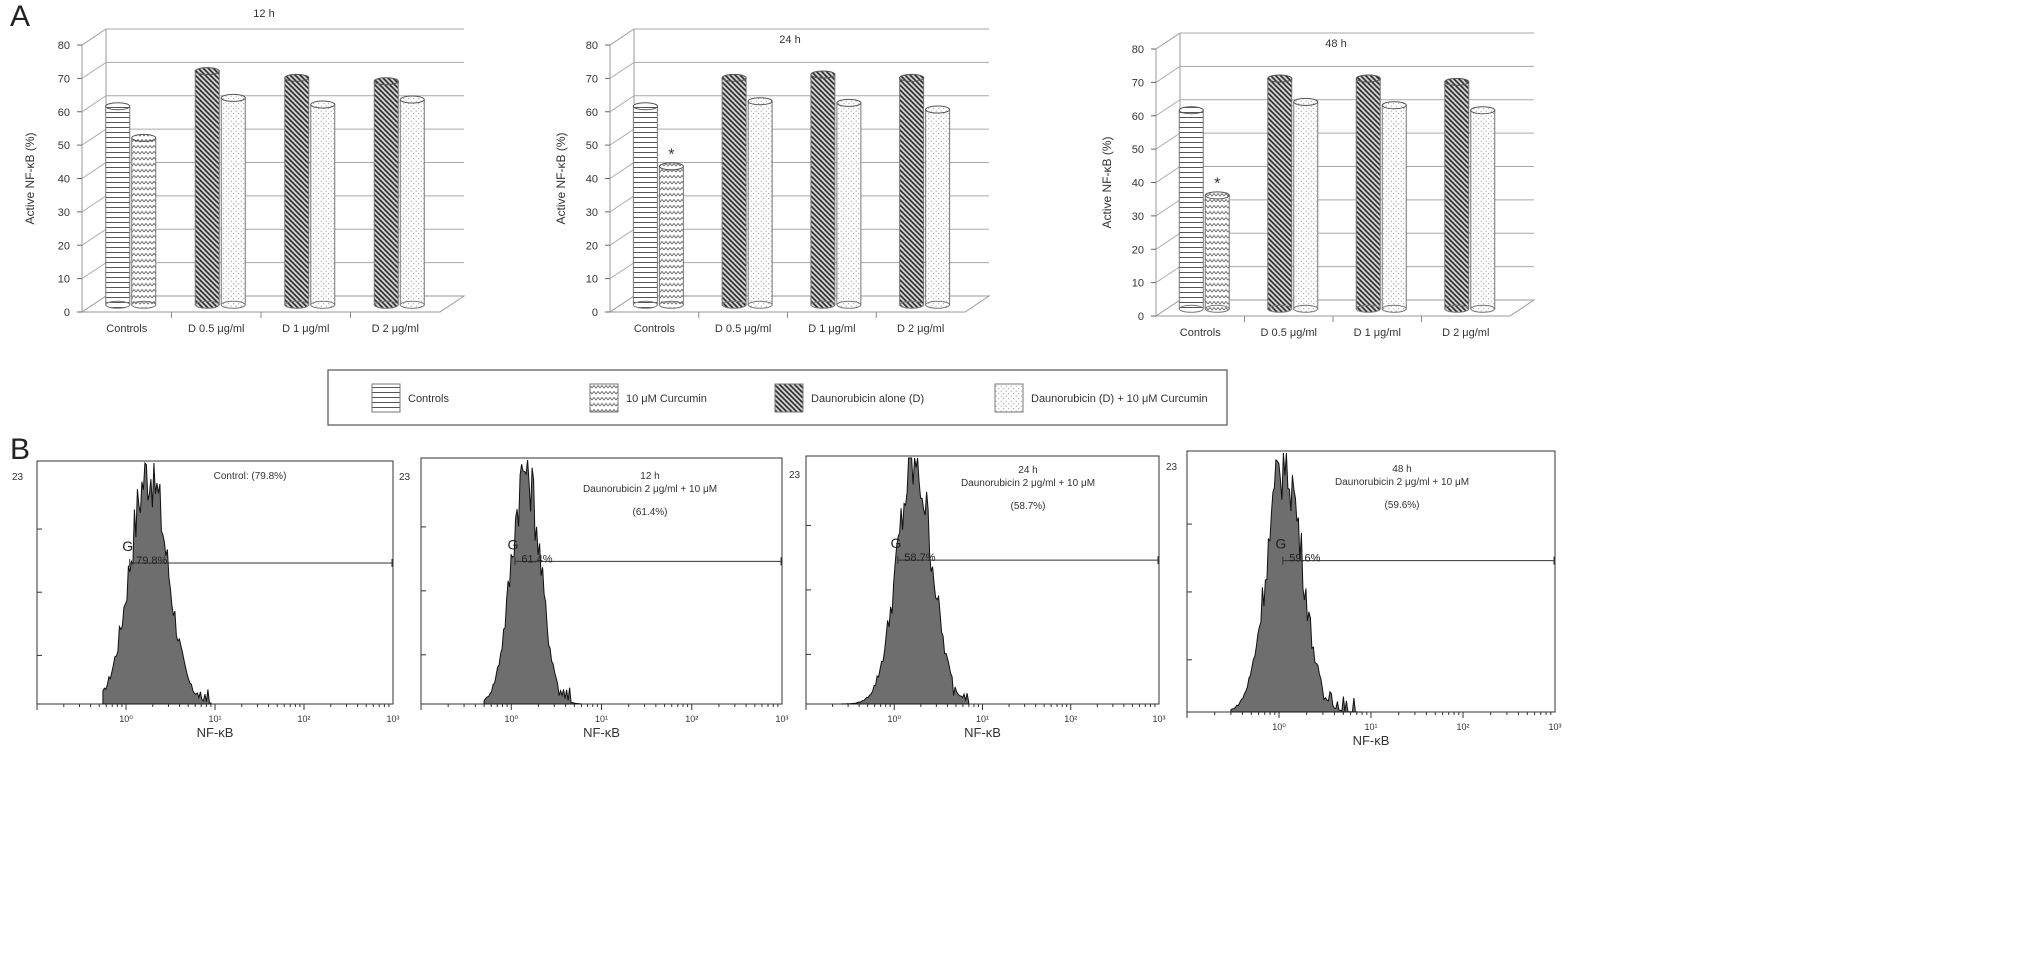  Describe the element at coordinates (1107, 182) in the screenshot. I see `y-axis-label: Active NF-κB (%)` at that location.